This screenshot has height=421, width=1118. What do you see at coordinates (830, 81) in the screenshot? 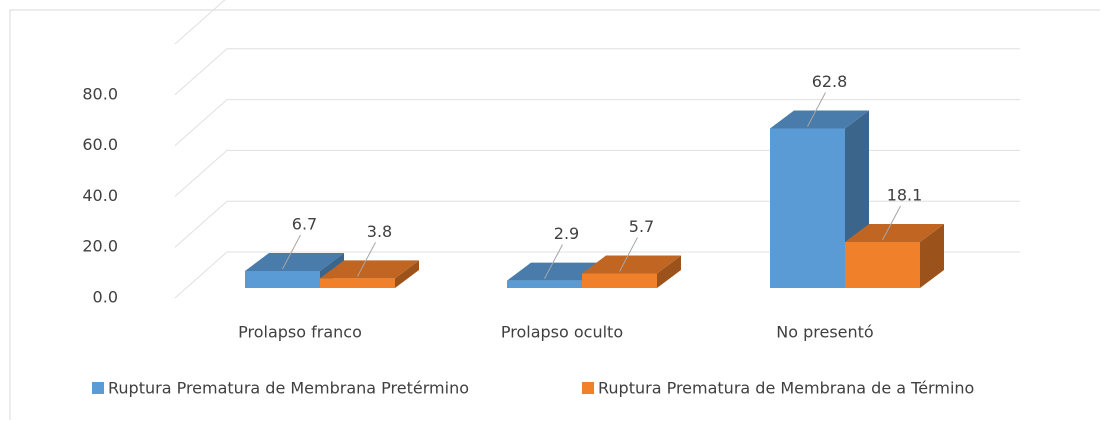
I see `data-label: 62.8` at bounding box center [830, 81].